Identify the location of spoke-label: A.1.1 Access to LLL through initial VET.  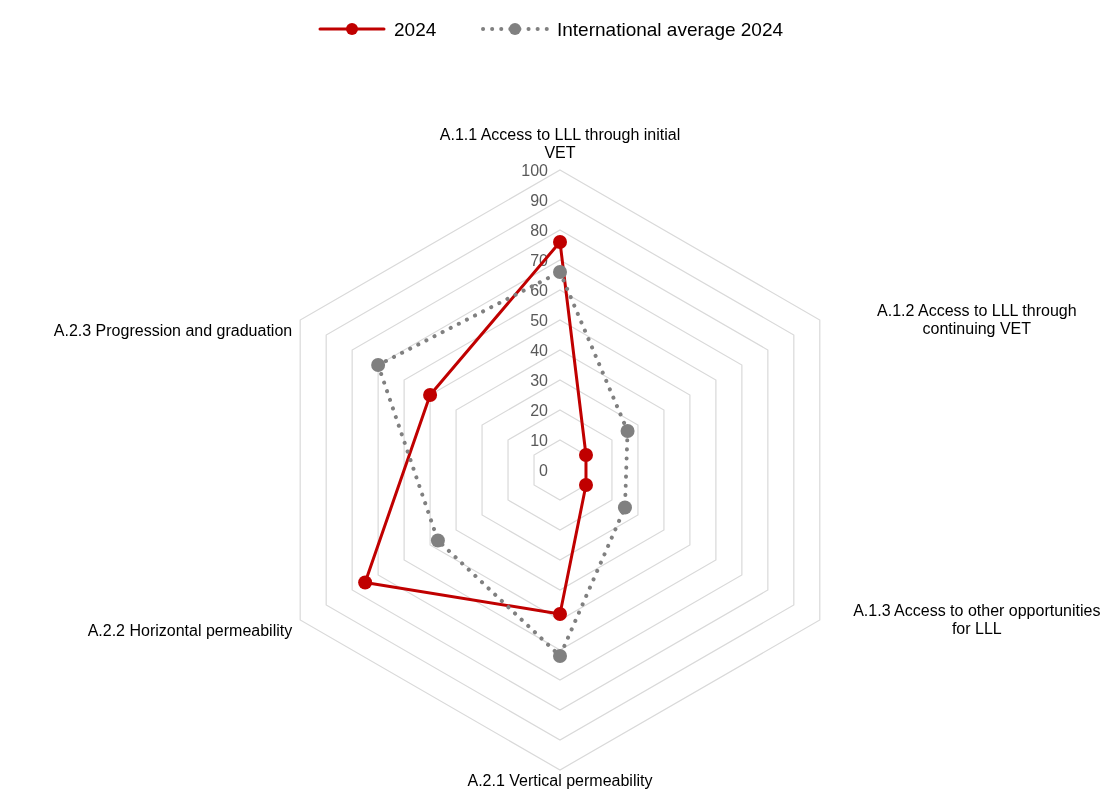
(560, 143).